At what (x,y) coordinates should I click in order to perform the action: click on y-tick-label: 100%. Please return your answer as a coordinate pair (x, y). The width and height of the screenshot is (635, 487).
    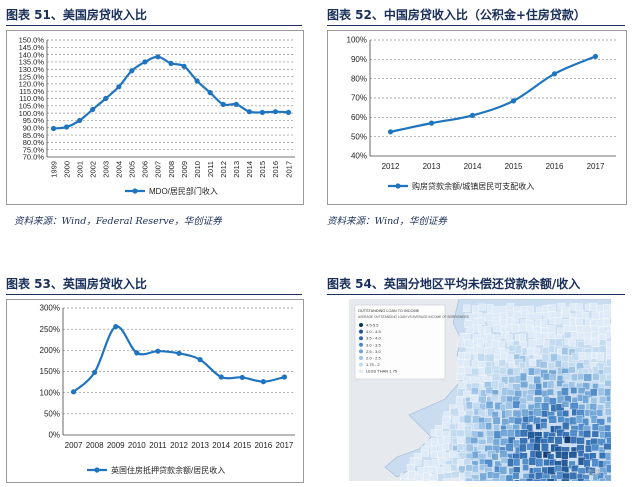
    Looking at the image, I should click on (50, 392).